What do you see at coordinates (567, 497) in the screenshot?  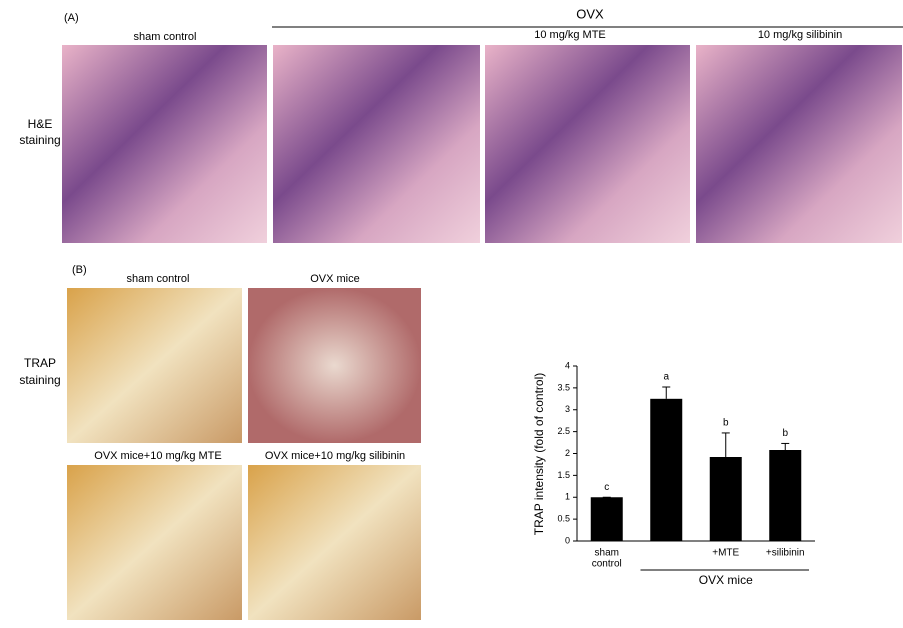 I see `y-tick-label: 1` at bounding box center [567, 497].